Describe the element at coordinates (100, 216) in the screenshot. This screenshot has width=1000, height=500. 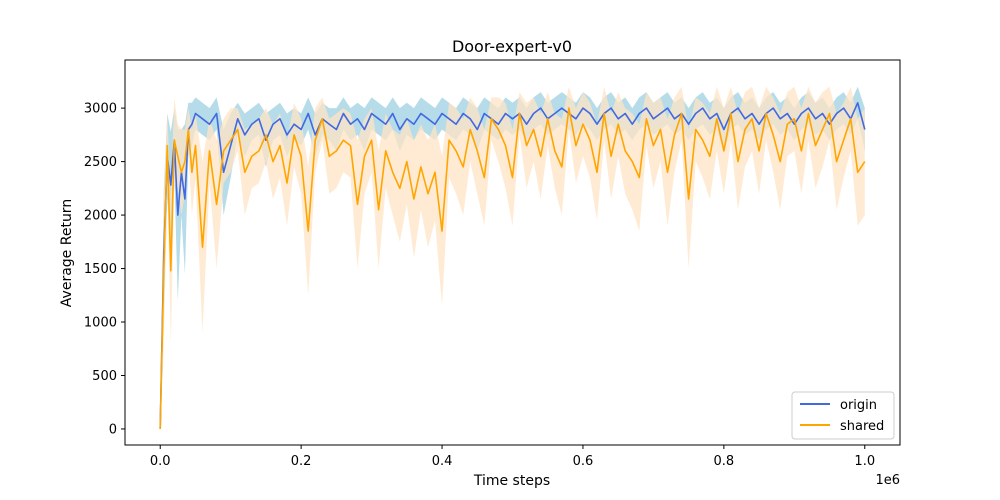
I see `y-tick-label: 2000` at that location.